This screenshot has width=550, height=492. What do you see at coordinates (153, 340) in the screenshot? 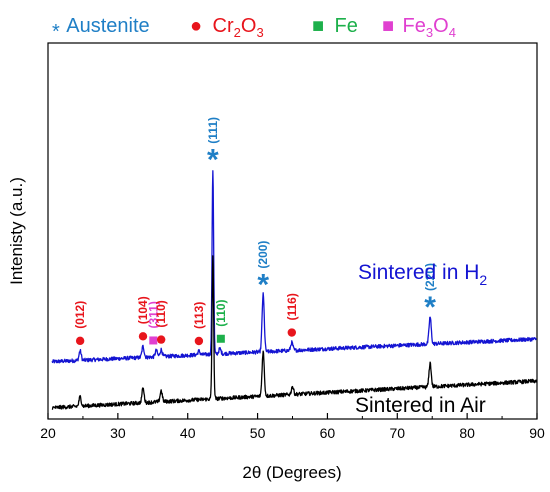
I see `fe3o4-peak-marker` at bounding box center [153, 340].